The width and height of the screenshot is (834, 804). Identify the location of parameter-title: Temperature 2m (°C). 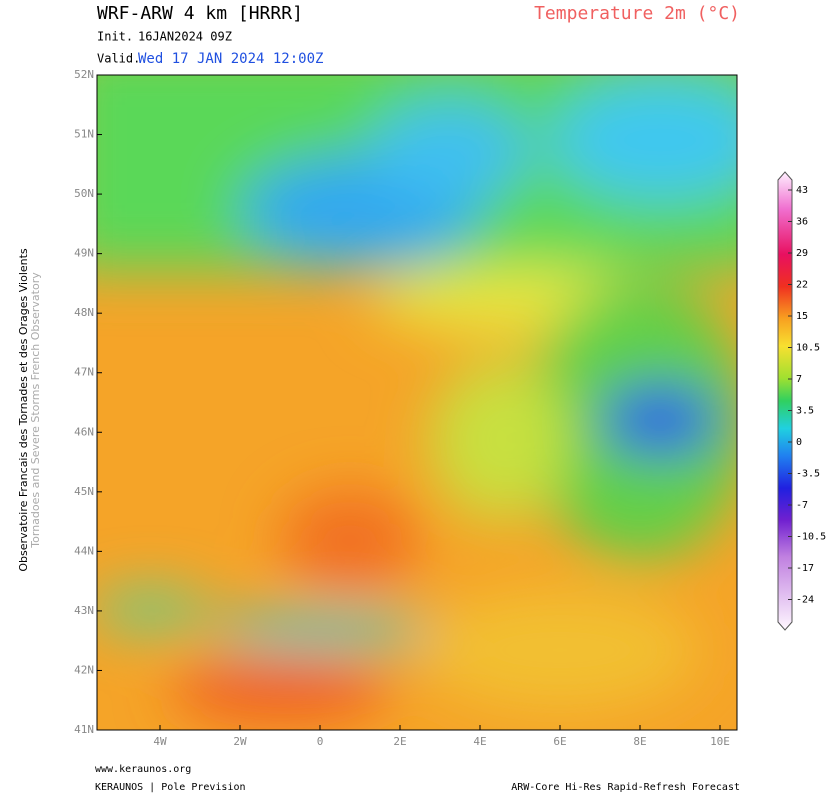
(637, 13).